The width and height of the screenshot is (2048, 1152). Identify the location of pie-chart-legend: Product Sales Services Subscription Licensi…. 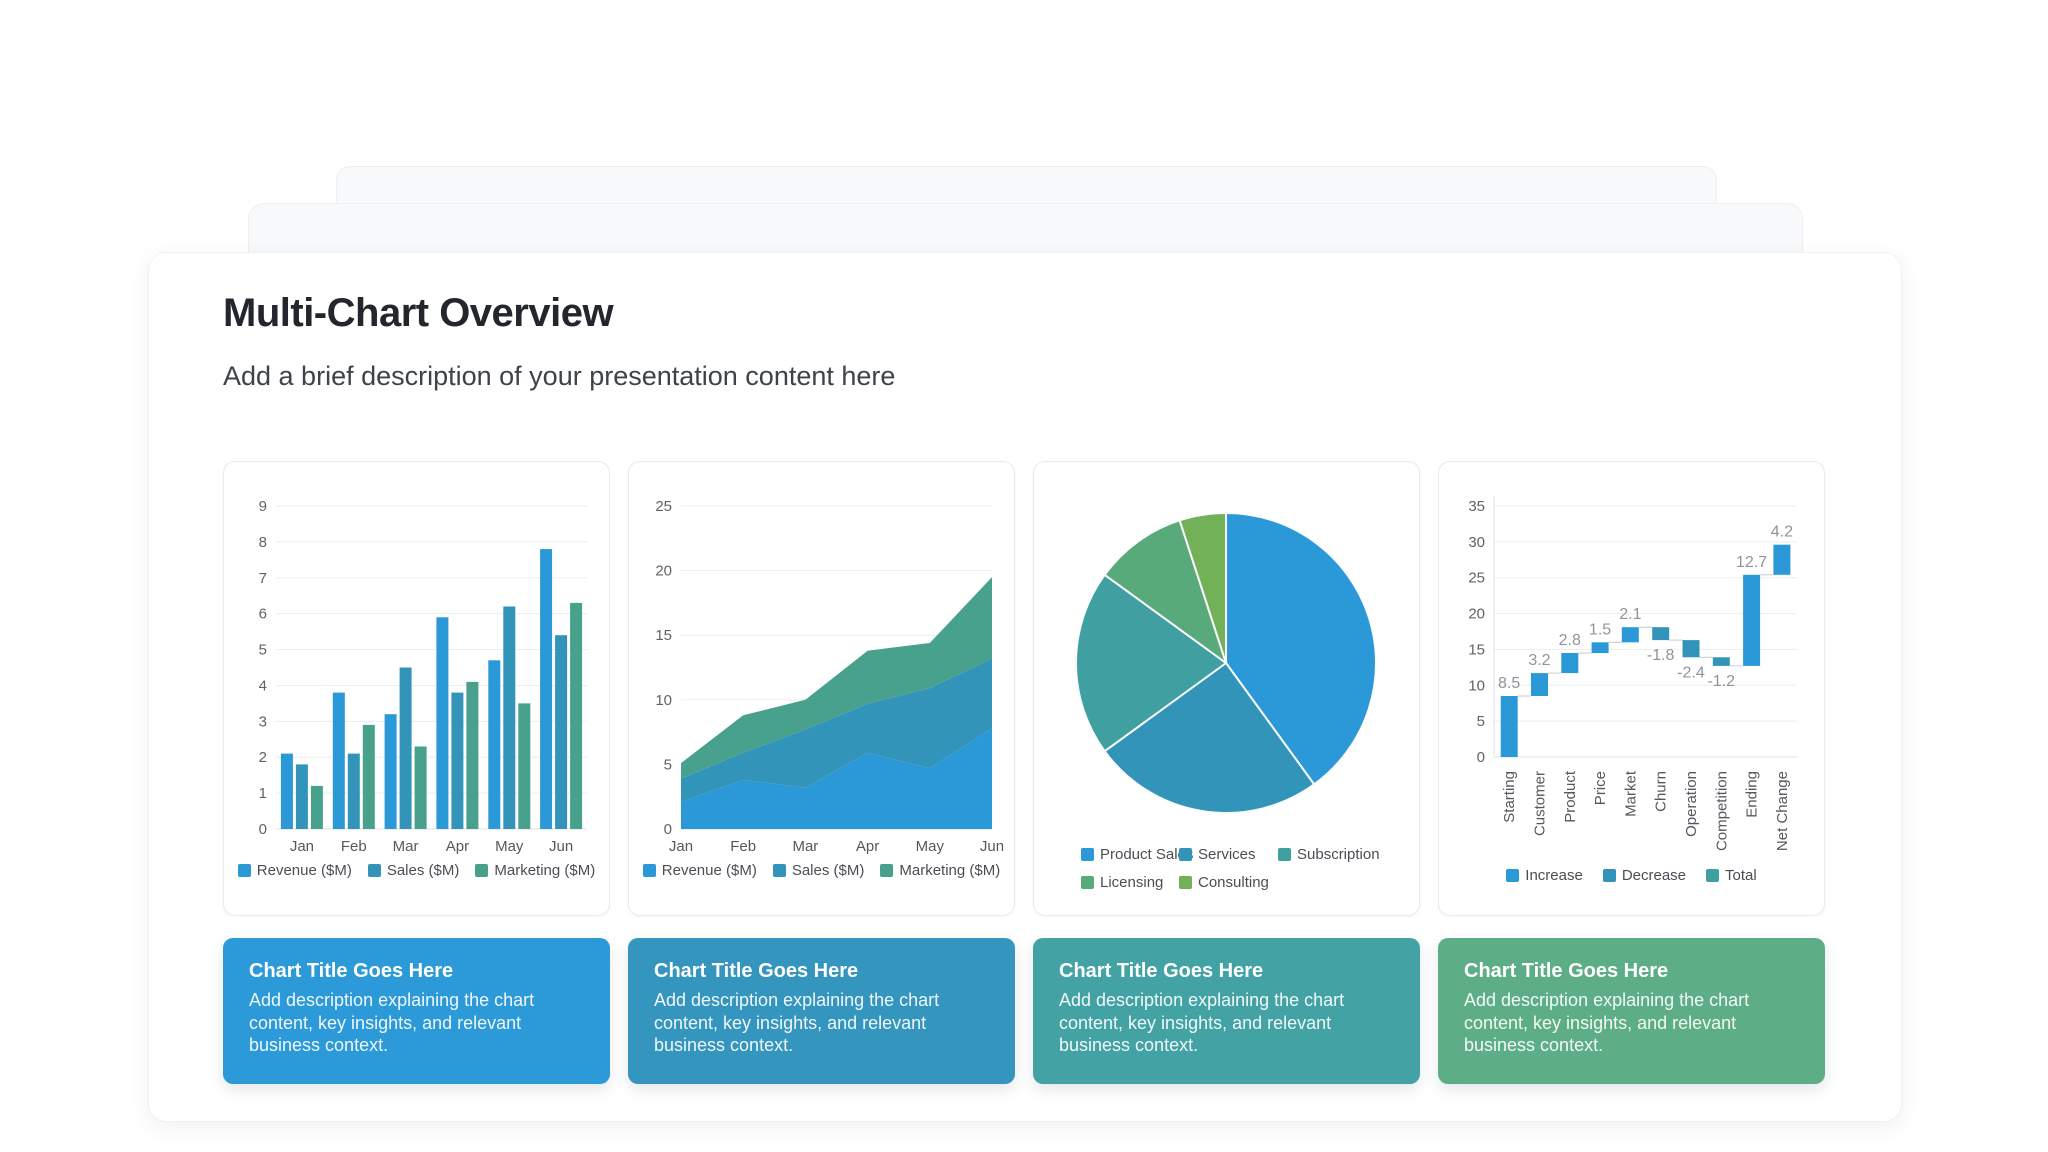
(1230, 868).